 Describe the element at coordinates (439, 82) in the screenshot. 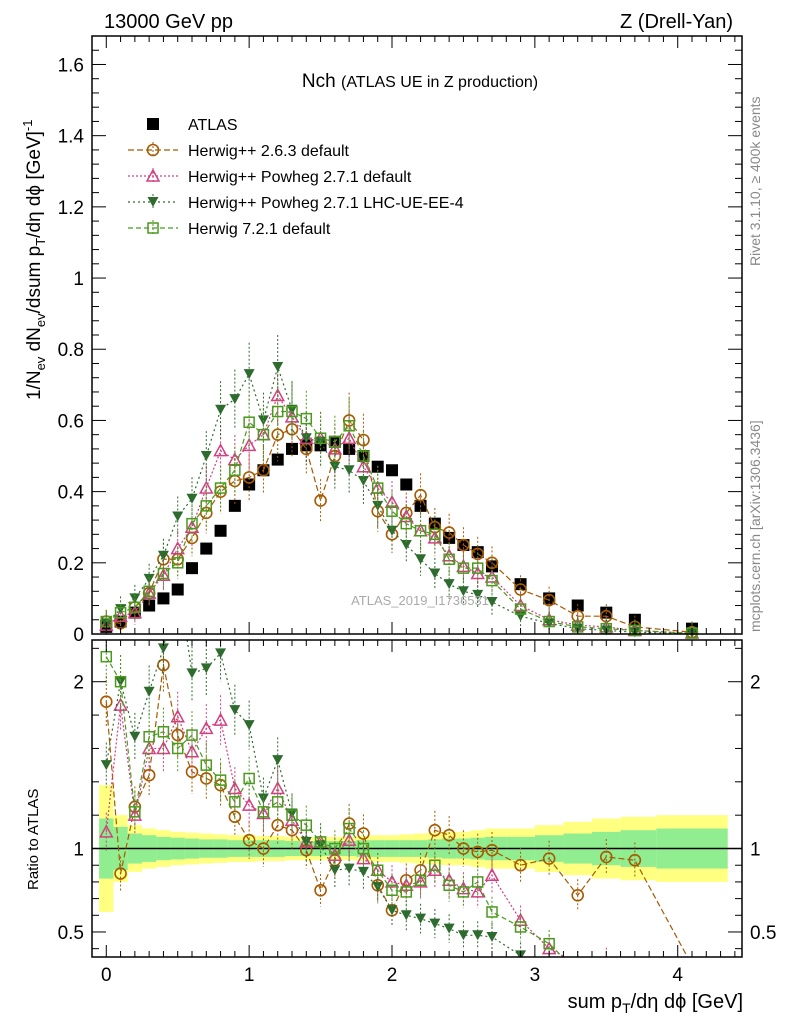

I see `plot-subtitle: (ATLAS UE in Z production)` at that location.